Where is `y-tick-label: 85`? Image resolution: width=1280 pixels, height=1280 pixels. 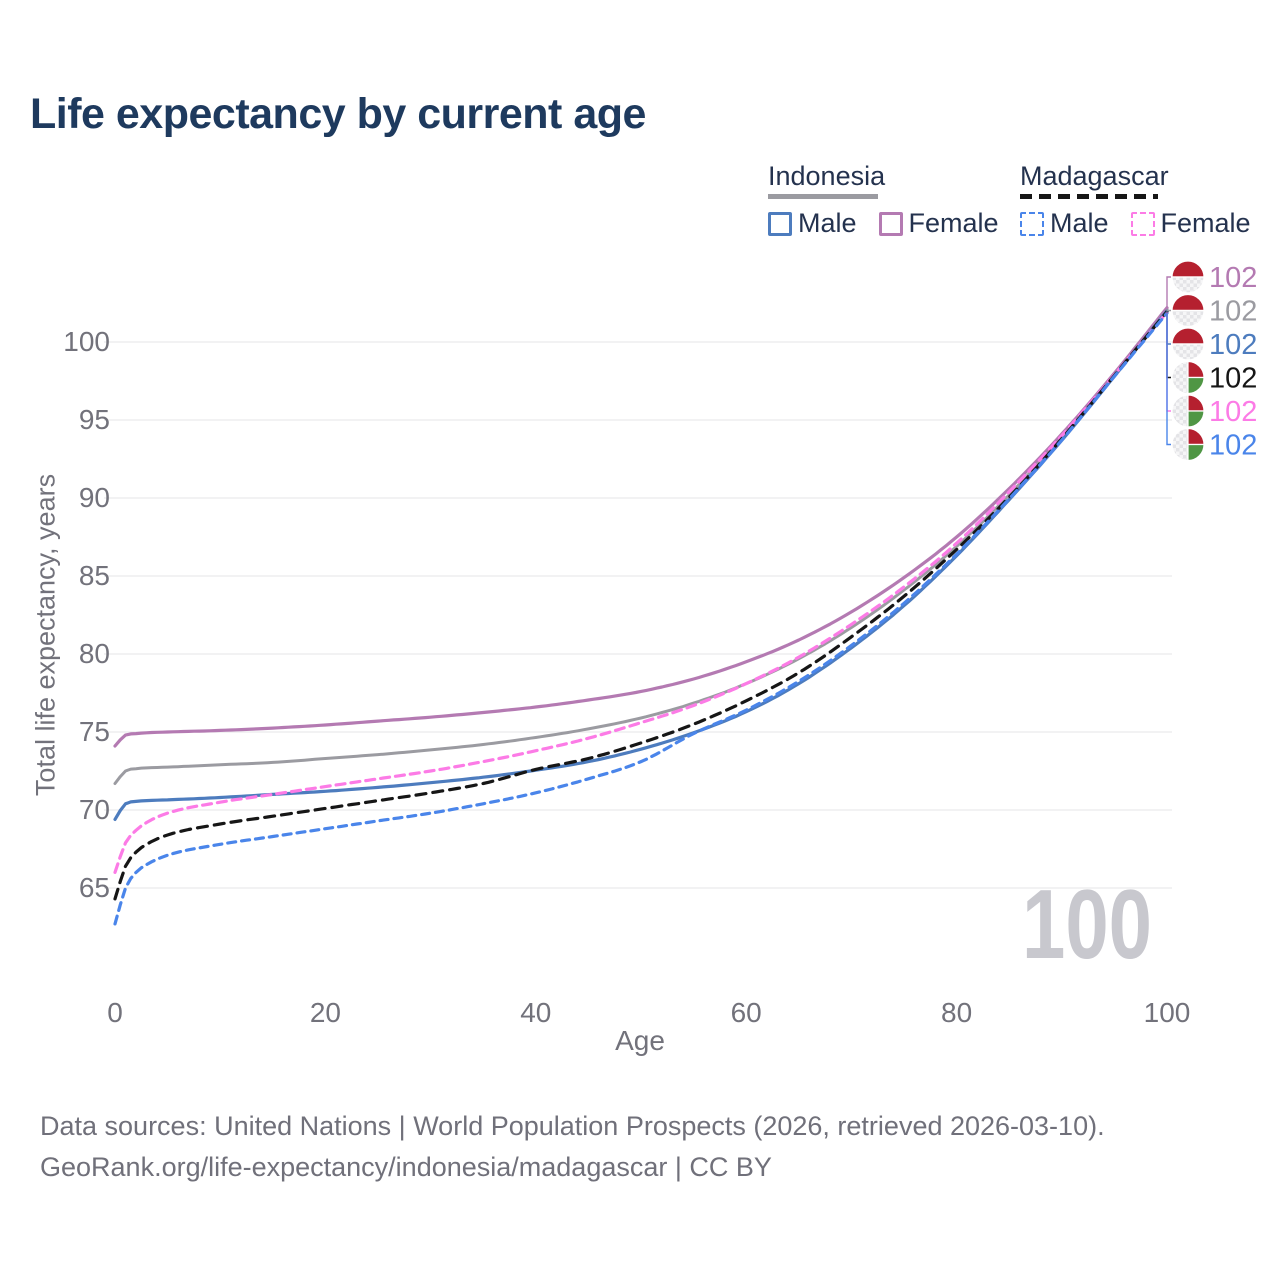
y-tick-label: 85 is located at coordinates (94, 575).